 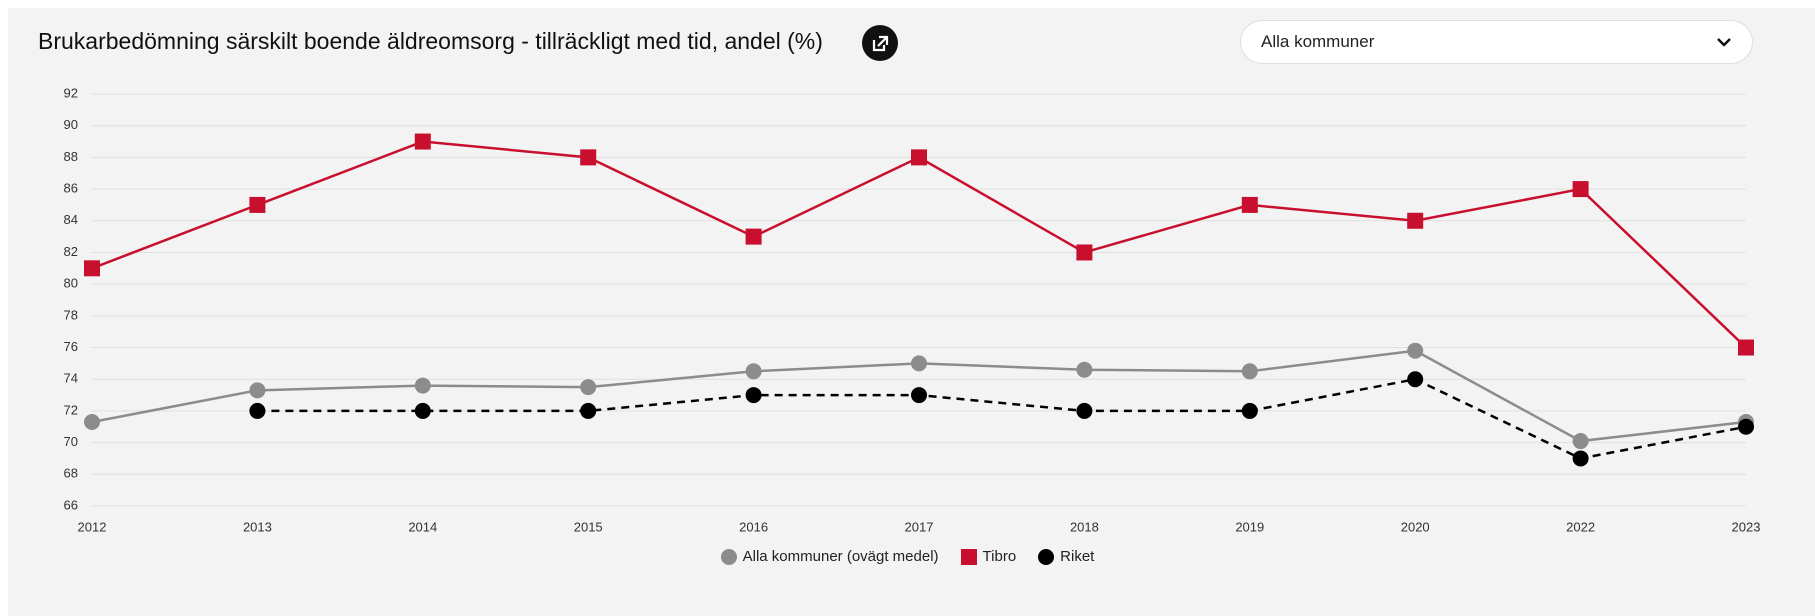 I want to click on legend-item: Tibro, so click(x=988, y=556).